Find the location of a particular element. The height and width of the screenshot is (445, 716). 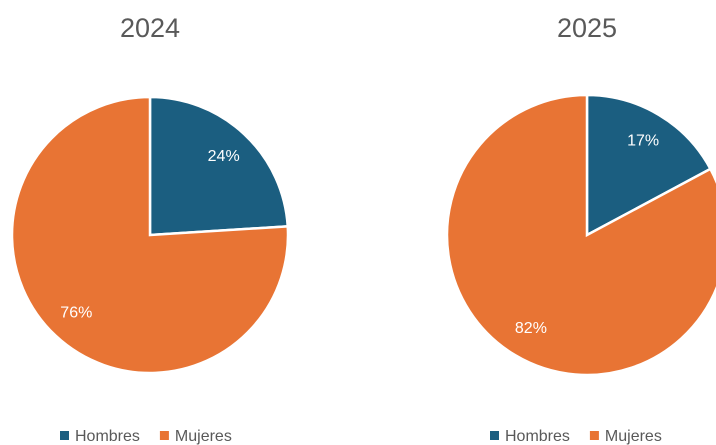

data-label: 82% is located at coordinates (531, 328).